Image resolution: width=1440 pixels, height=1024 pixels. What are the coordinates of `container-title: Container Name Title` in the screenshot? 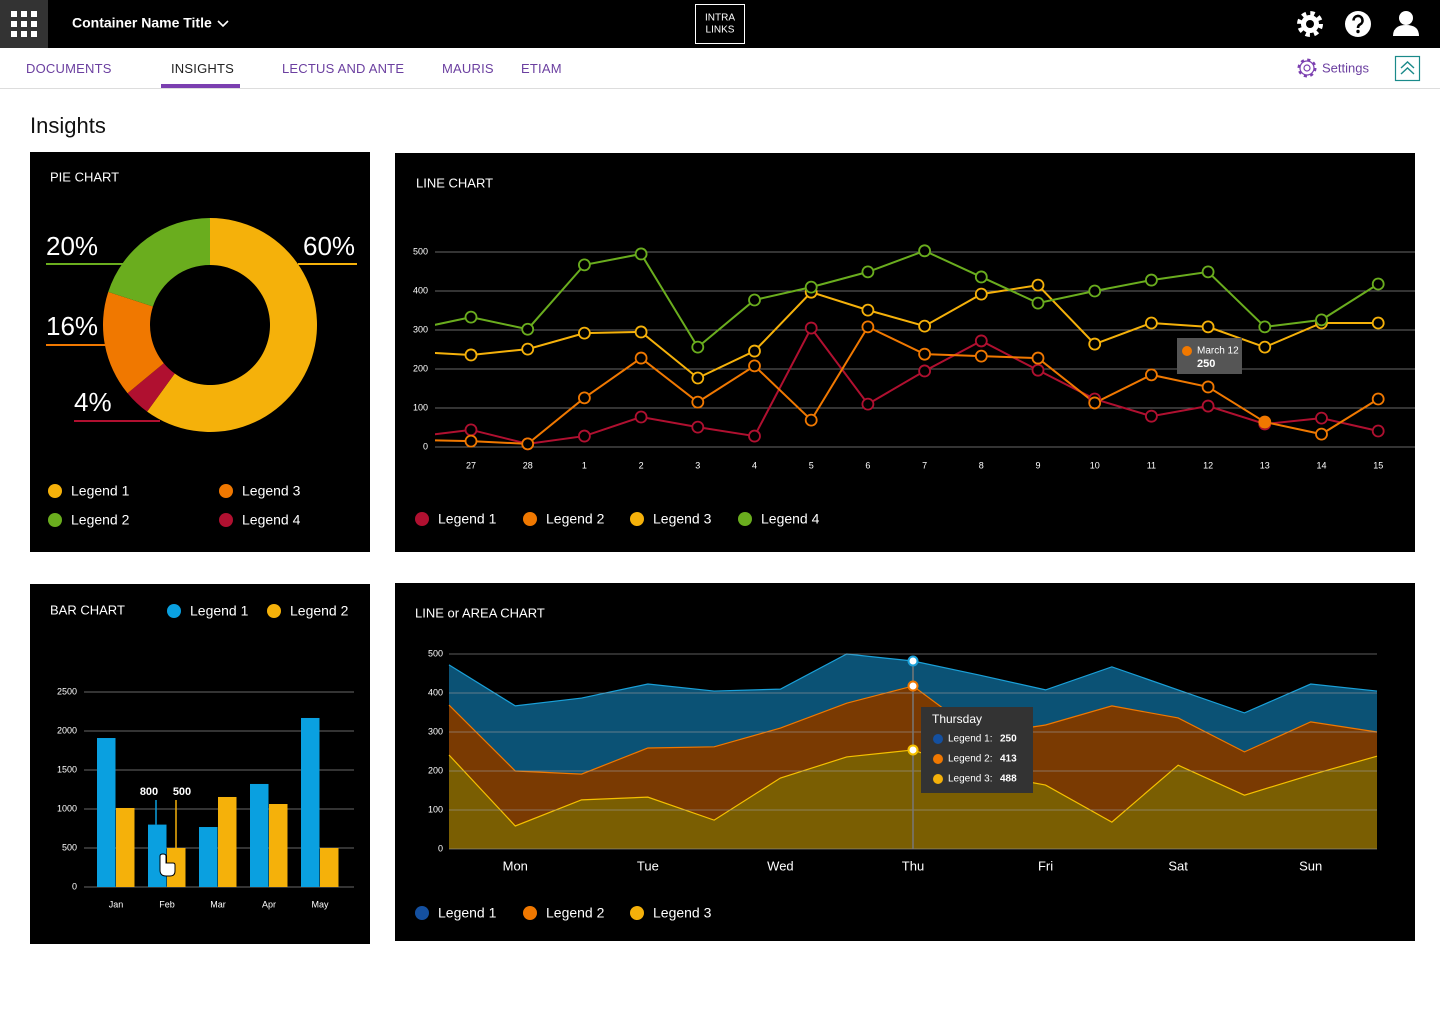 It's located at (142, 23).